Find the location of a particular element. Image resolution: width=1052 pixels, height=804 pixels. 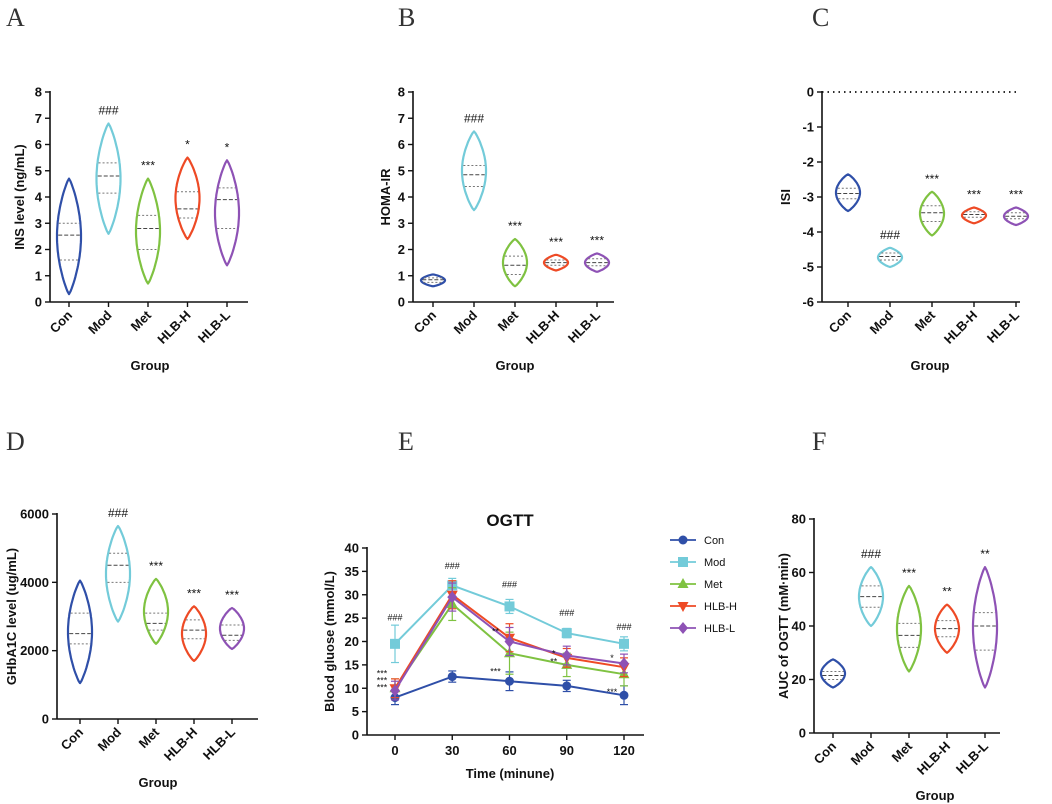

legend-marker-Met is located at coordinates (683, 583).